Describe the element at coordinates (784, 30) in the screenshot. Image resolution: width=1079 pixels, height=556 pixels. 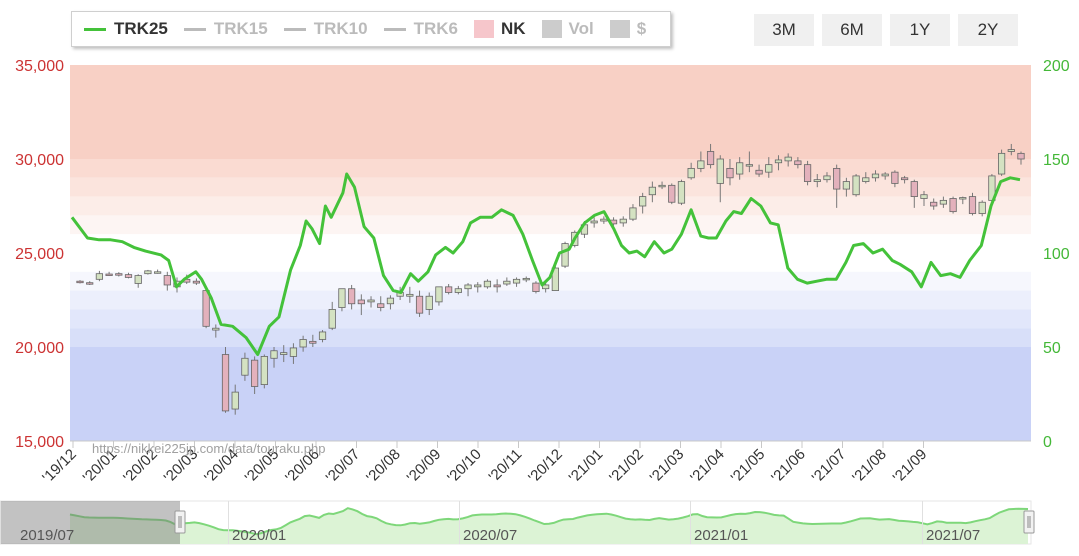
I see `range-button-3m: 3M` at that location.